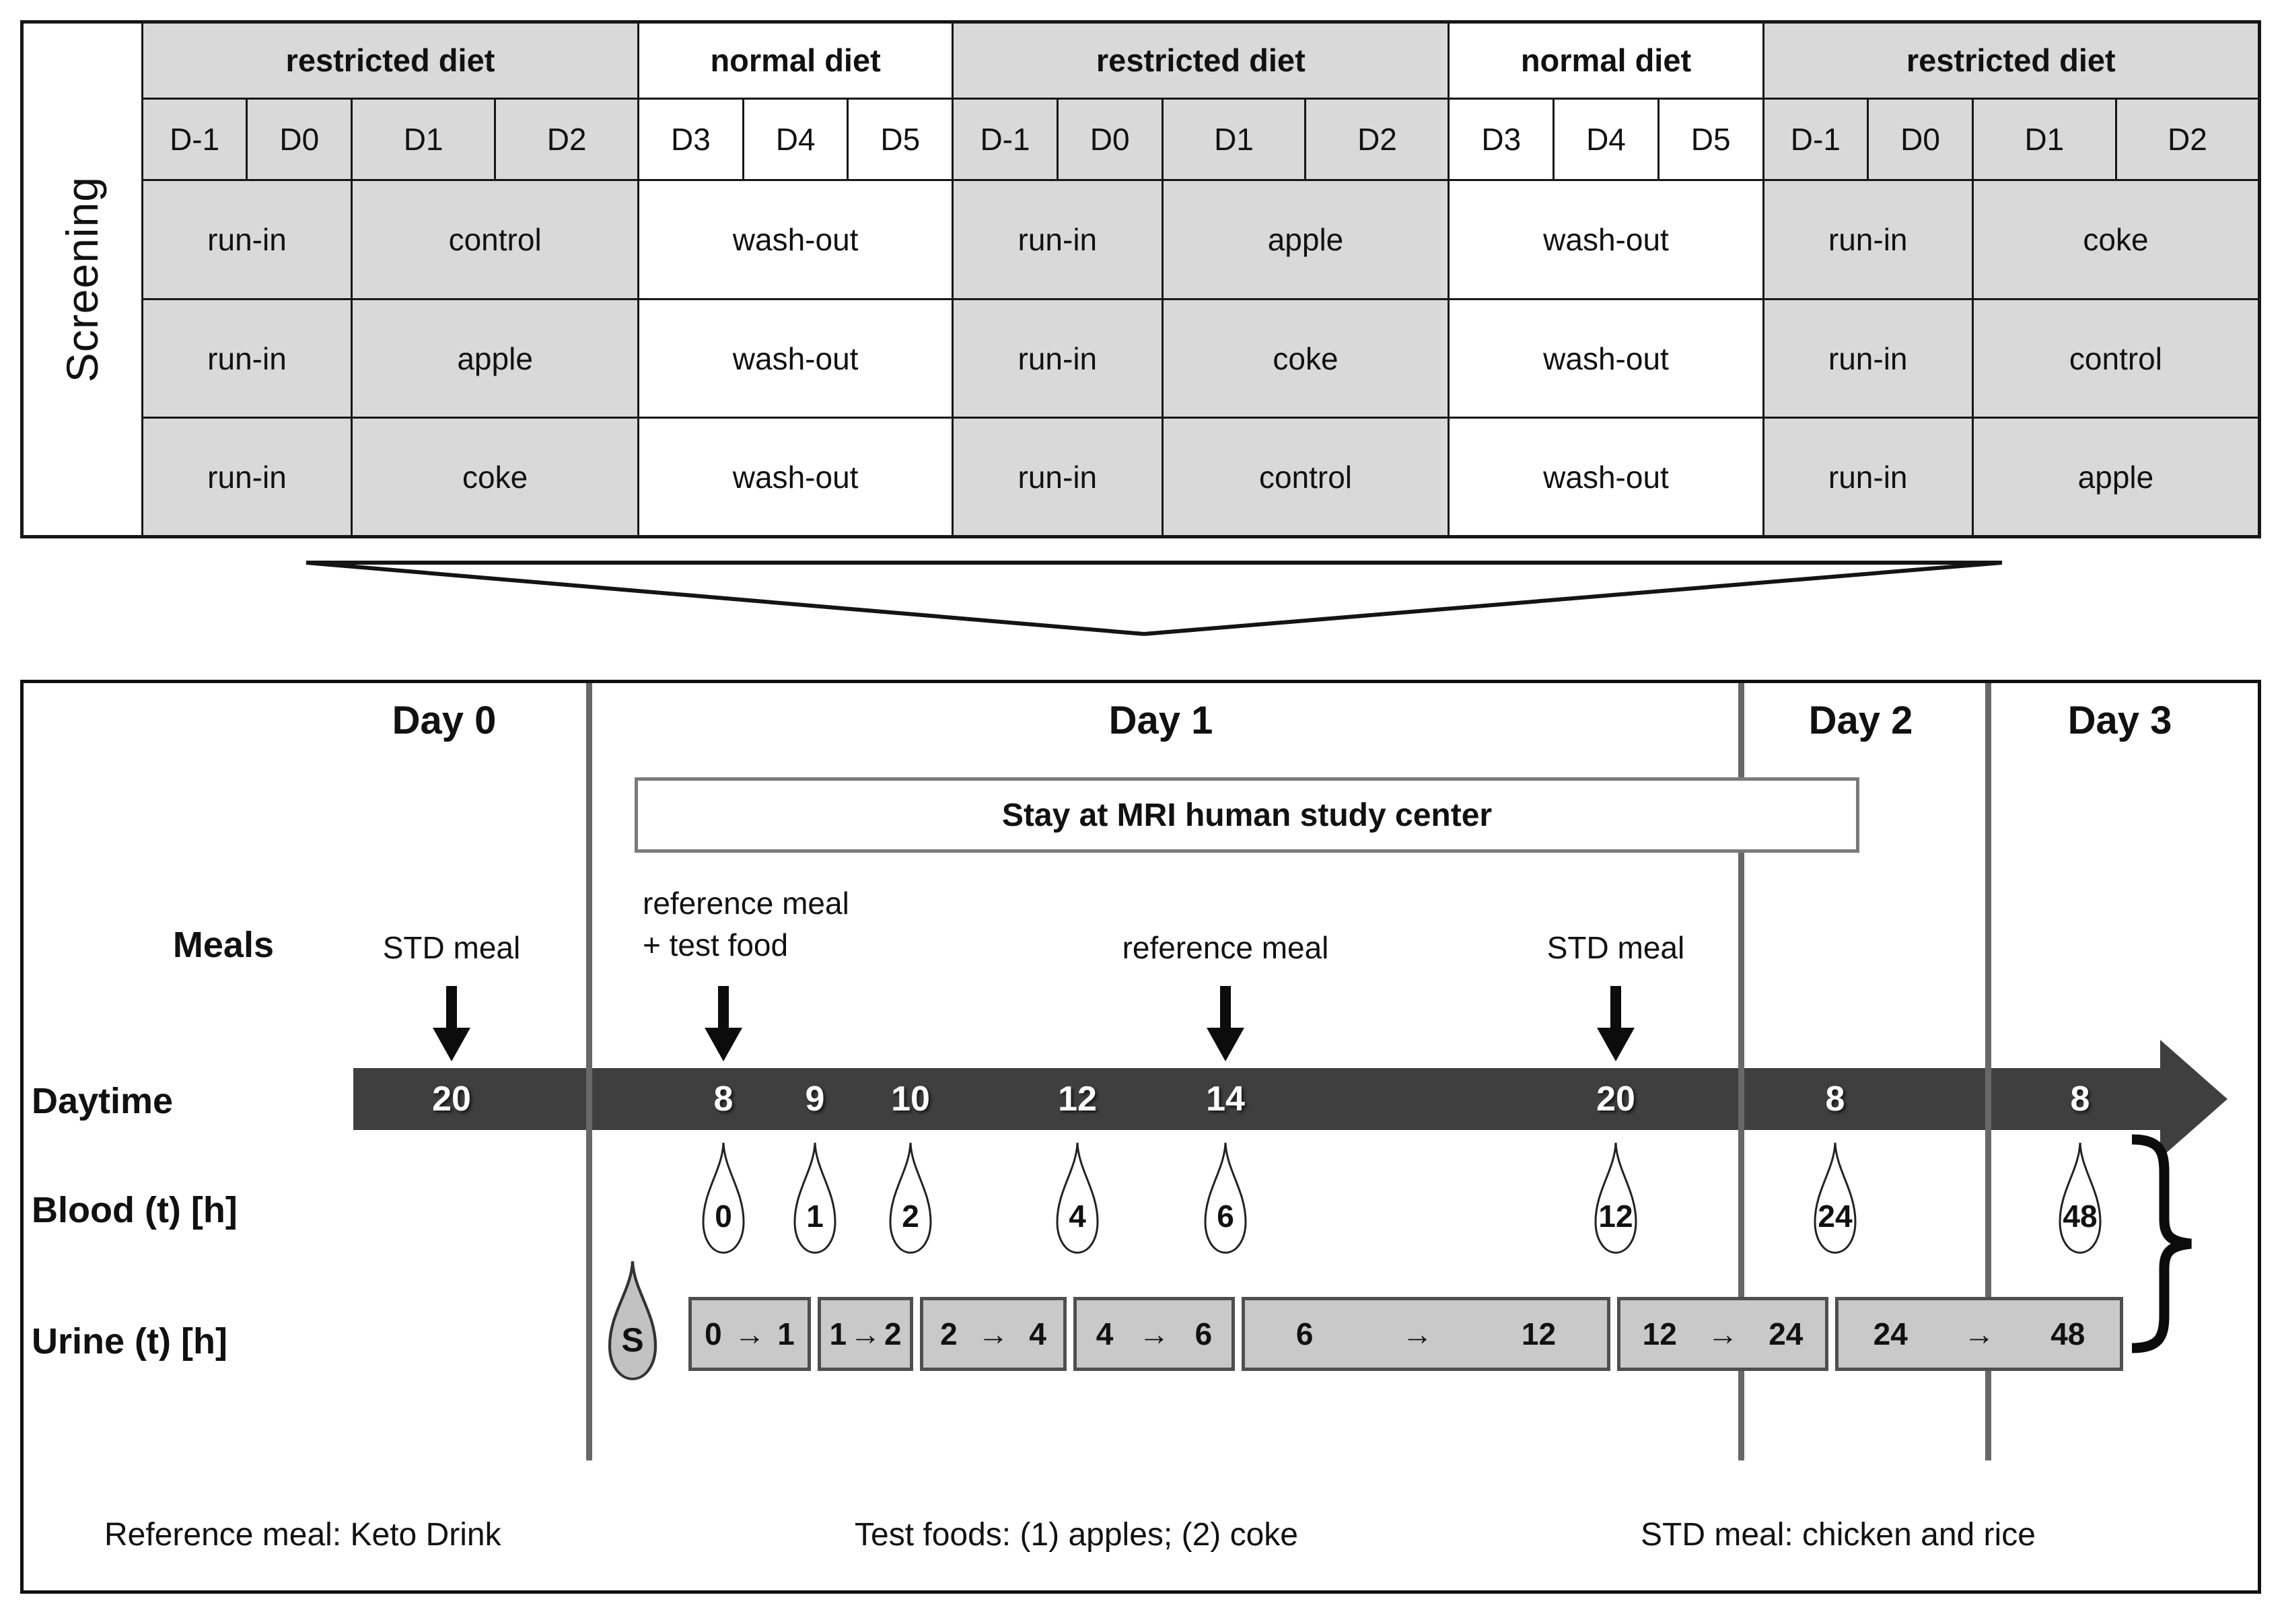 The height and width of the screenshot is (1624, 2284). Describe the element at coordinates (910, 1099) in the screenshot. I see `daytime-tick: 10` at that location.